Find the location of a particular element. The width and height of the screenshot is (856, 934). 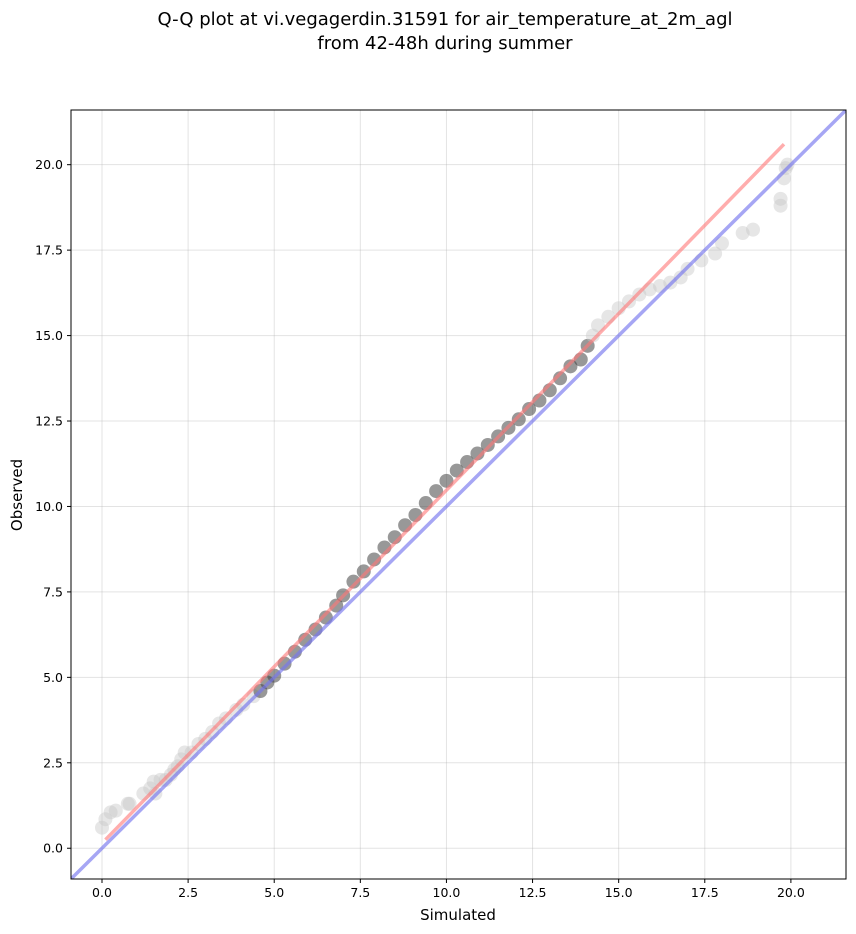

x-tick-label: 15.0 is located at coordinates (619, 892).